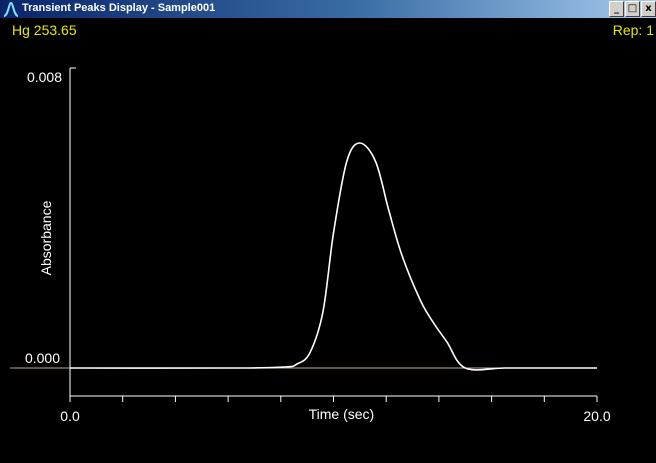 This screenshot has width=656, height=463. What do you see at coordinates (46, 237) in the screenshot?
I see `y-axis-label: Absorbance` at bounding box center [46, 237].